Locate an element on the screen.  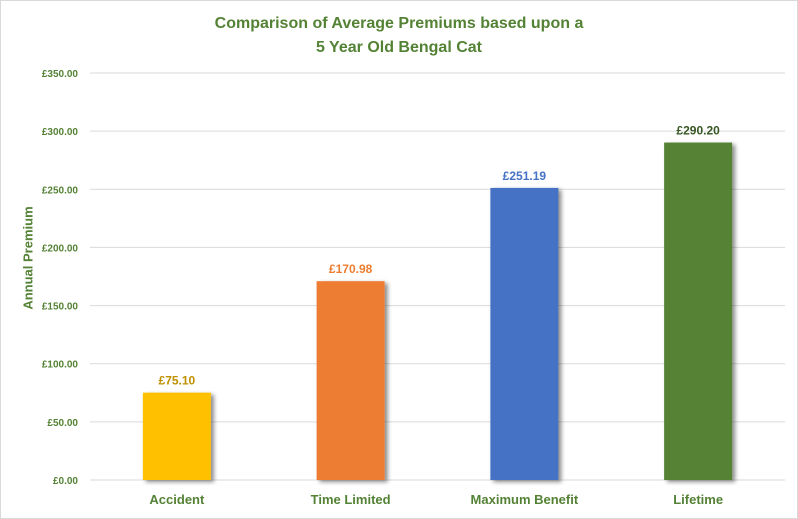
data-label: £170.98 is located at coordinates (351, 269).